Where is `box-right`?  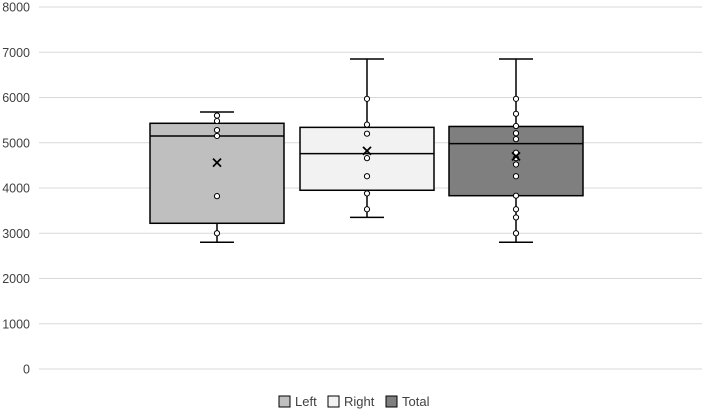
box-right is located at coordinates (367, 138).